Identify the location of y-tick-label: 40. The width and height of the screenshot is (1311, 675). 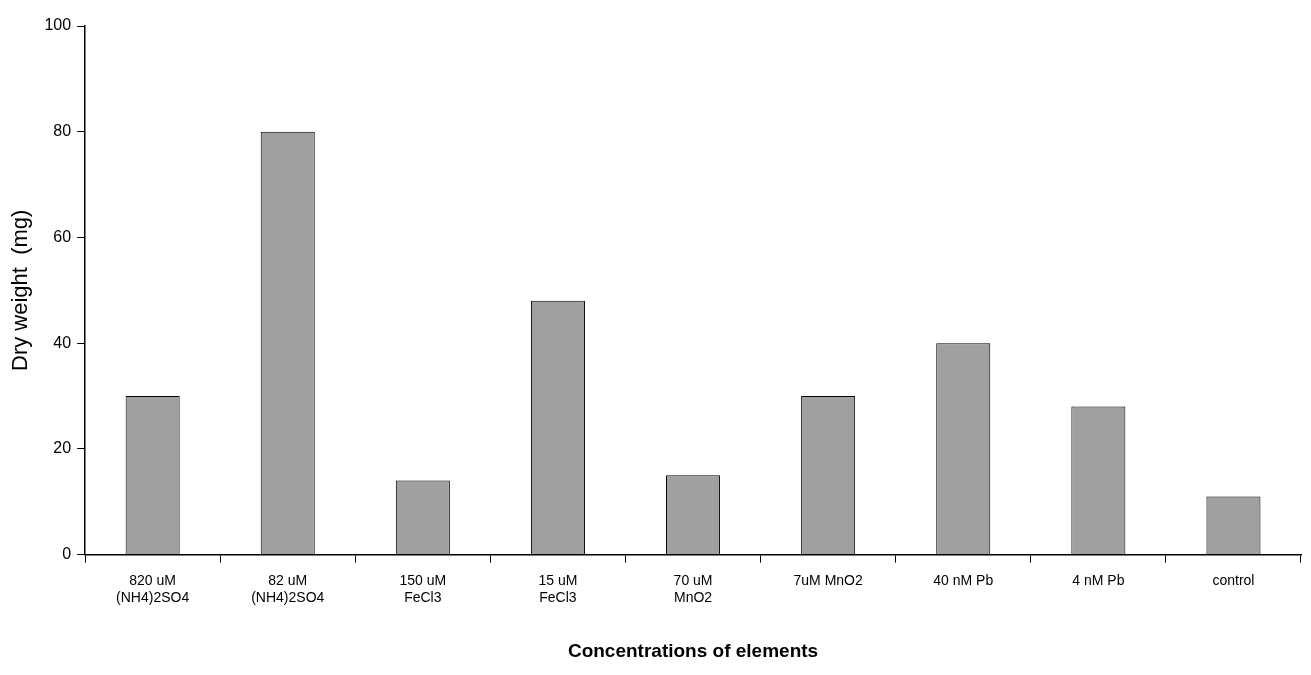
(62, 342).